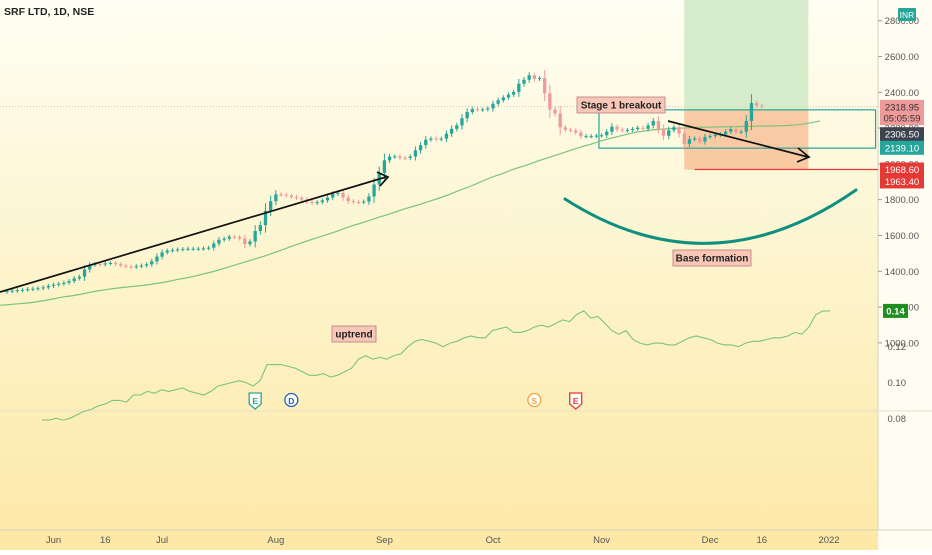 The width and height of the screenshot is (932, 555). Describe the element at coordinates (193, 234) in the screenshot. I see `uptrend-arrow-line` at that location.